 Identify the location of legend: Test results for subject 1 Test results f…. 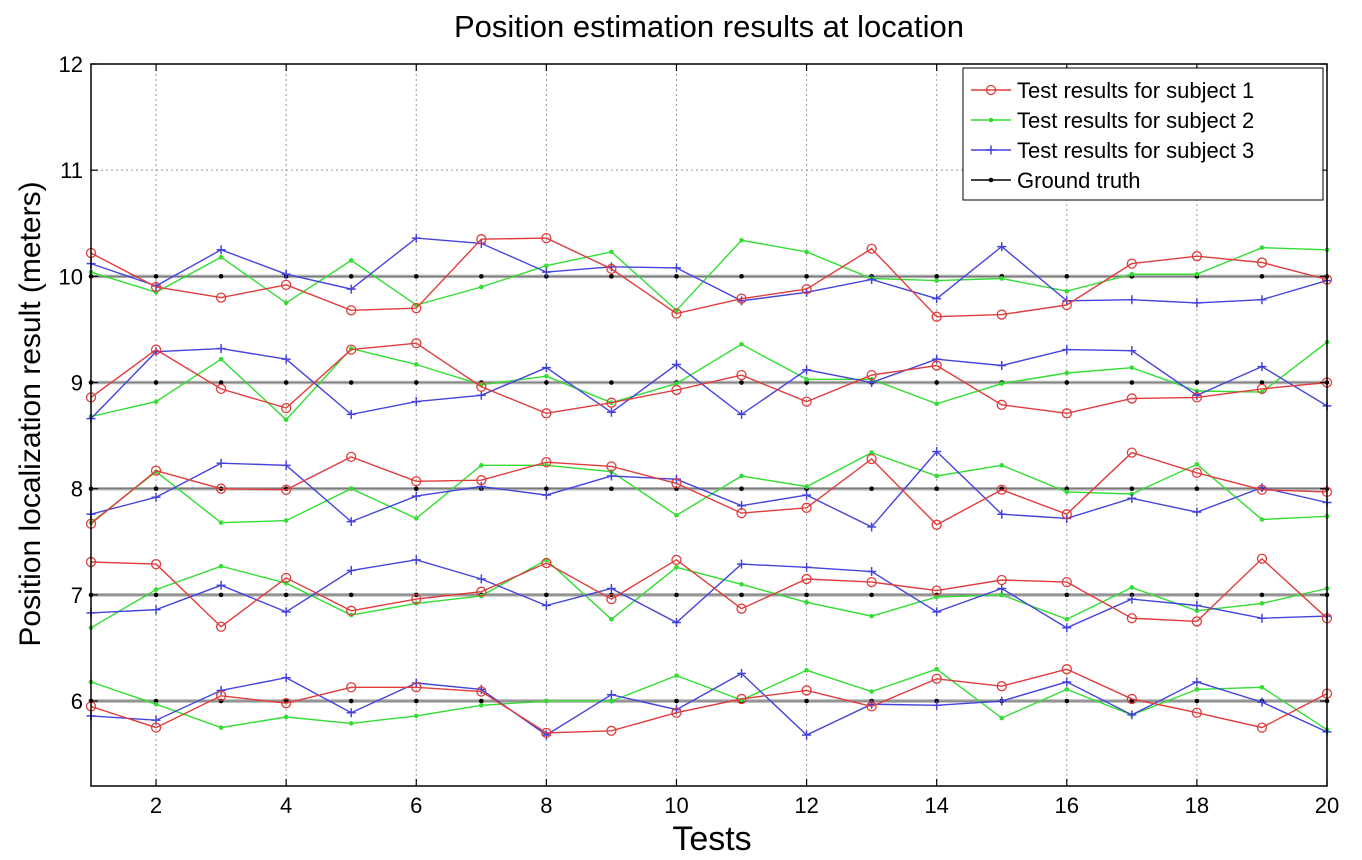
(1143, 134).